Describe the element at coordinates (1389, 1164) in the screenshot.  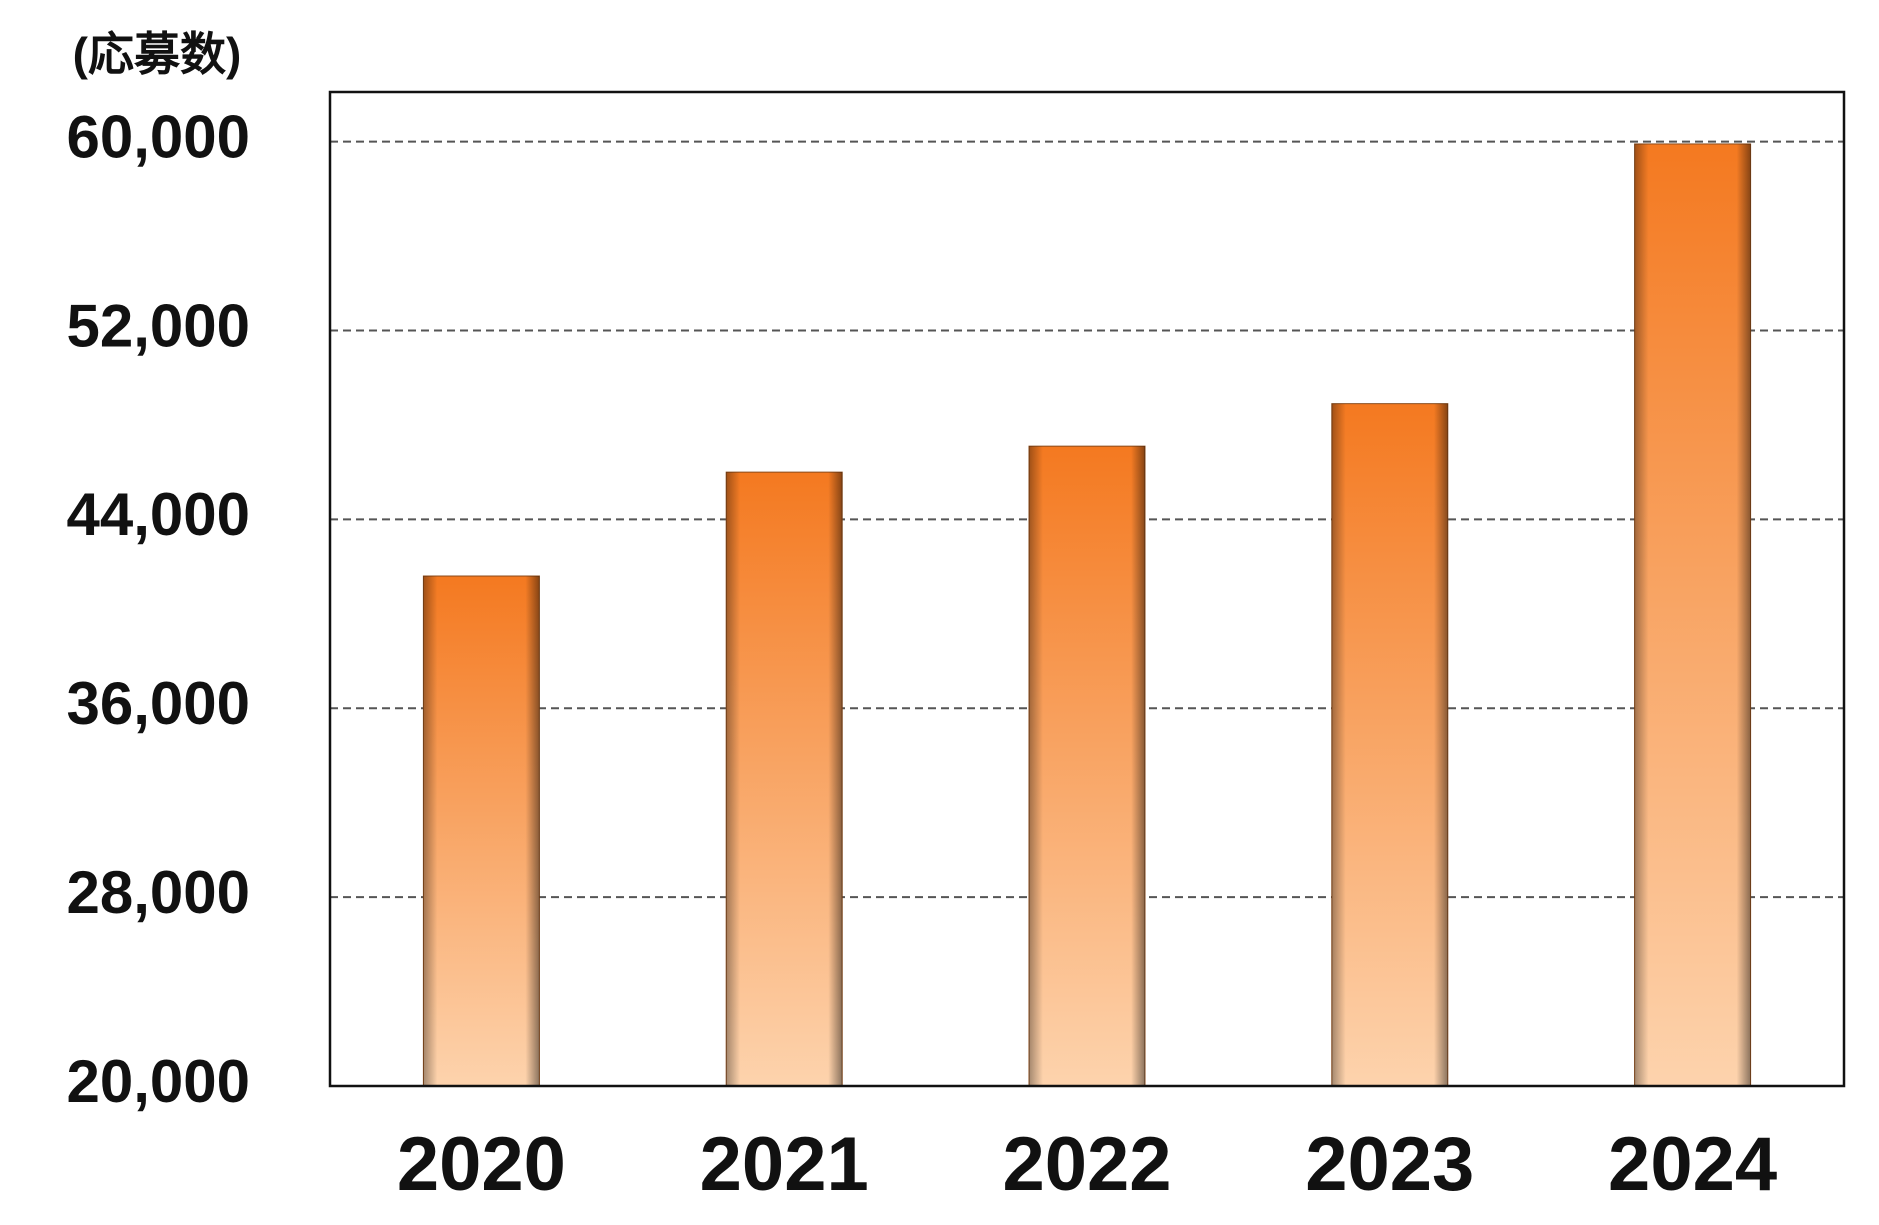
I see `x-tick-label: 2023` at that location.